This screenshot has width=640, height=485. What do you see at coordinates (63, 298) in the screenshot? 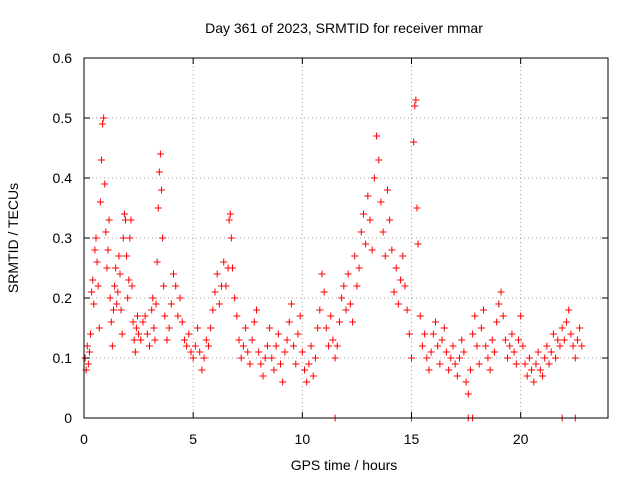
I see `y-tick-label: 0.2` at bounding box center [63, 298].